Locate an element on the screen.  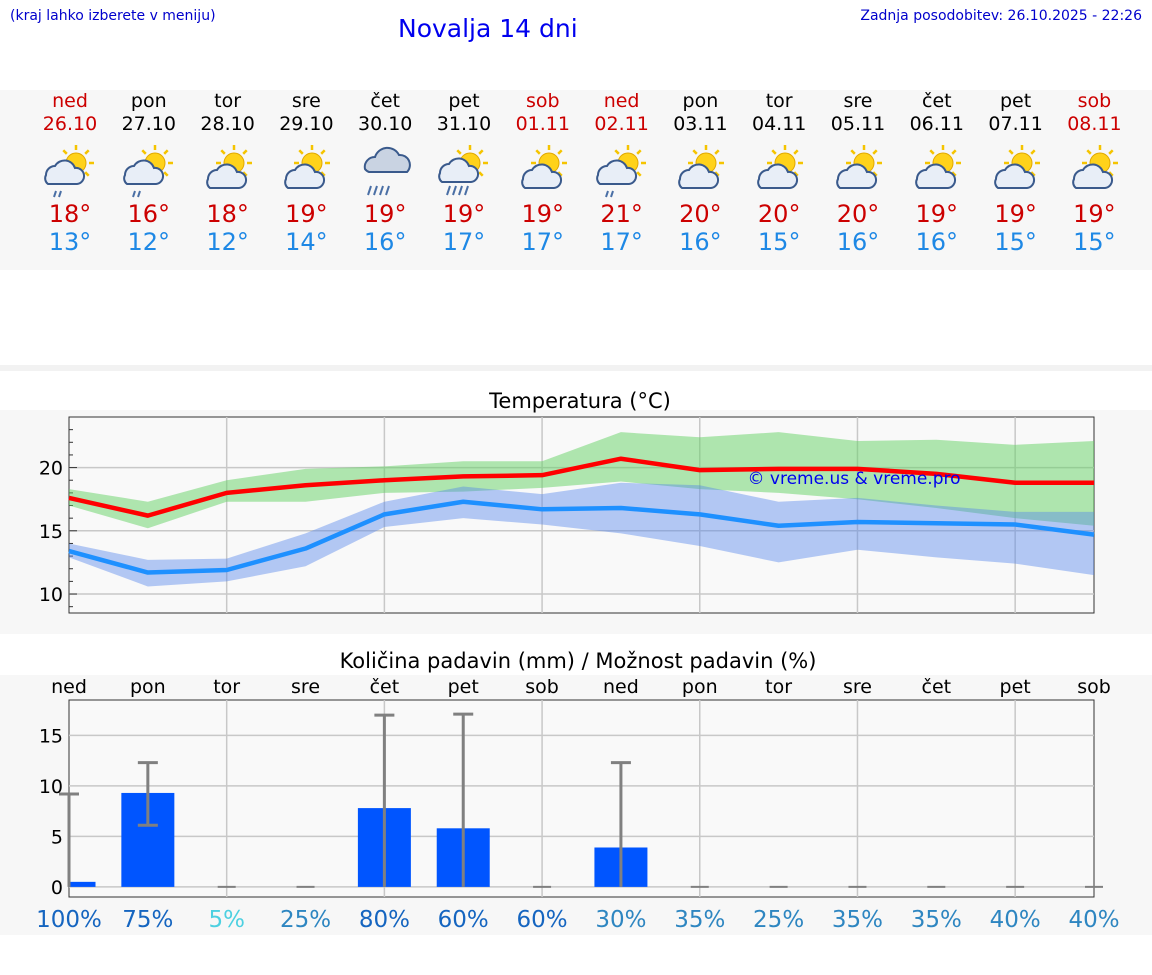
day-name: čet is located at coordinates (385, 101).